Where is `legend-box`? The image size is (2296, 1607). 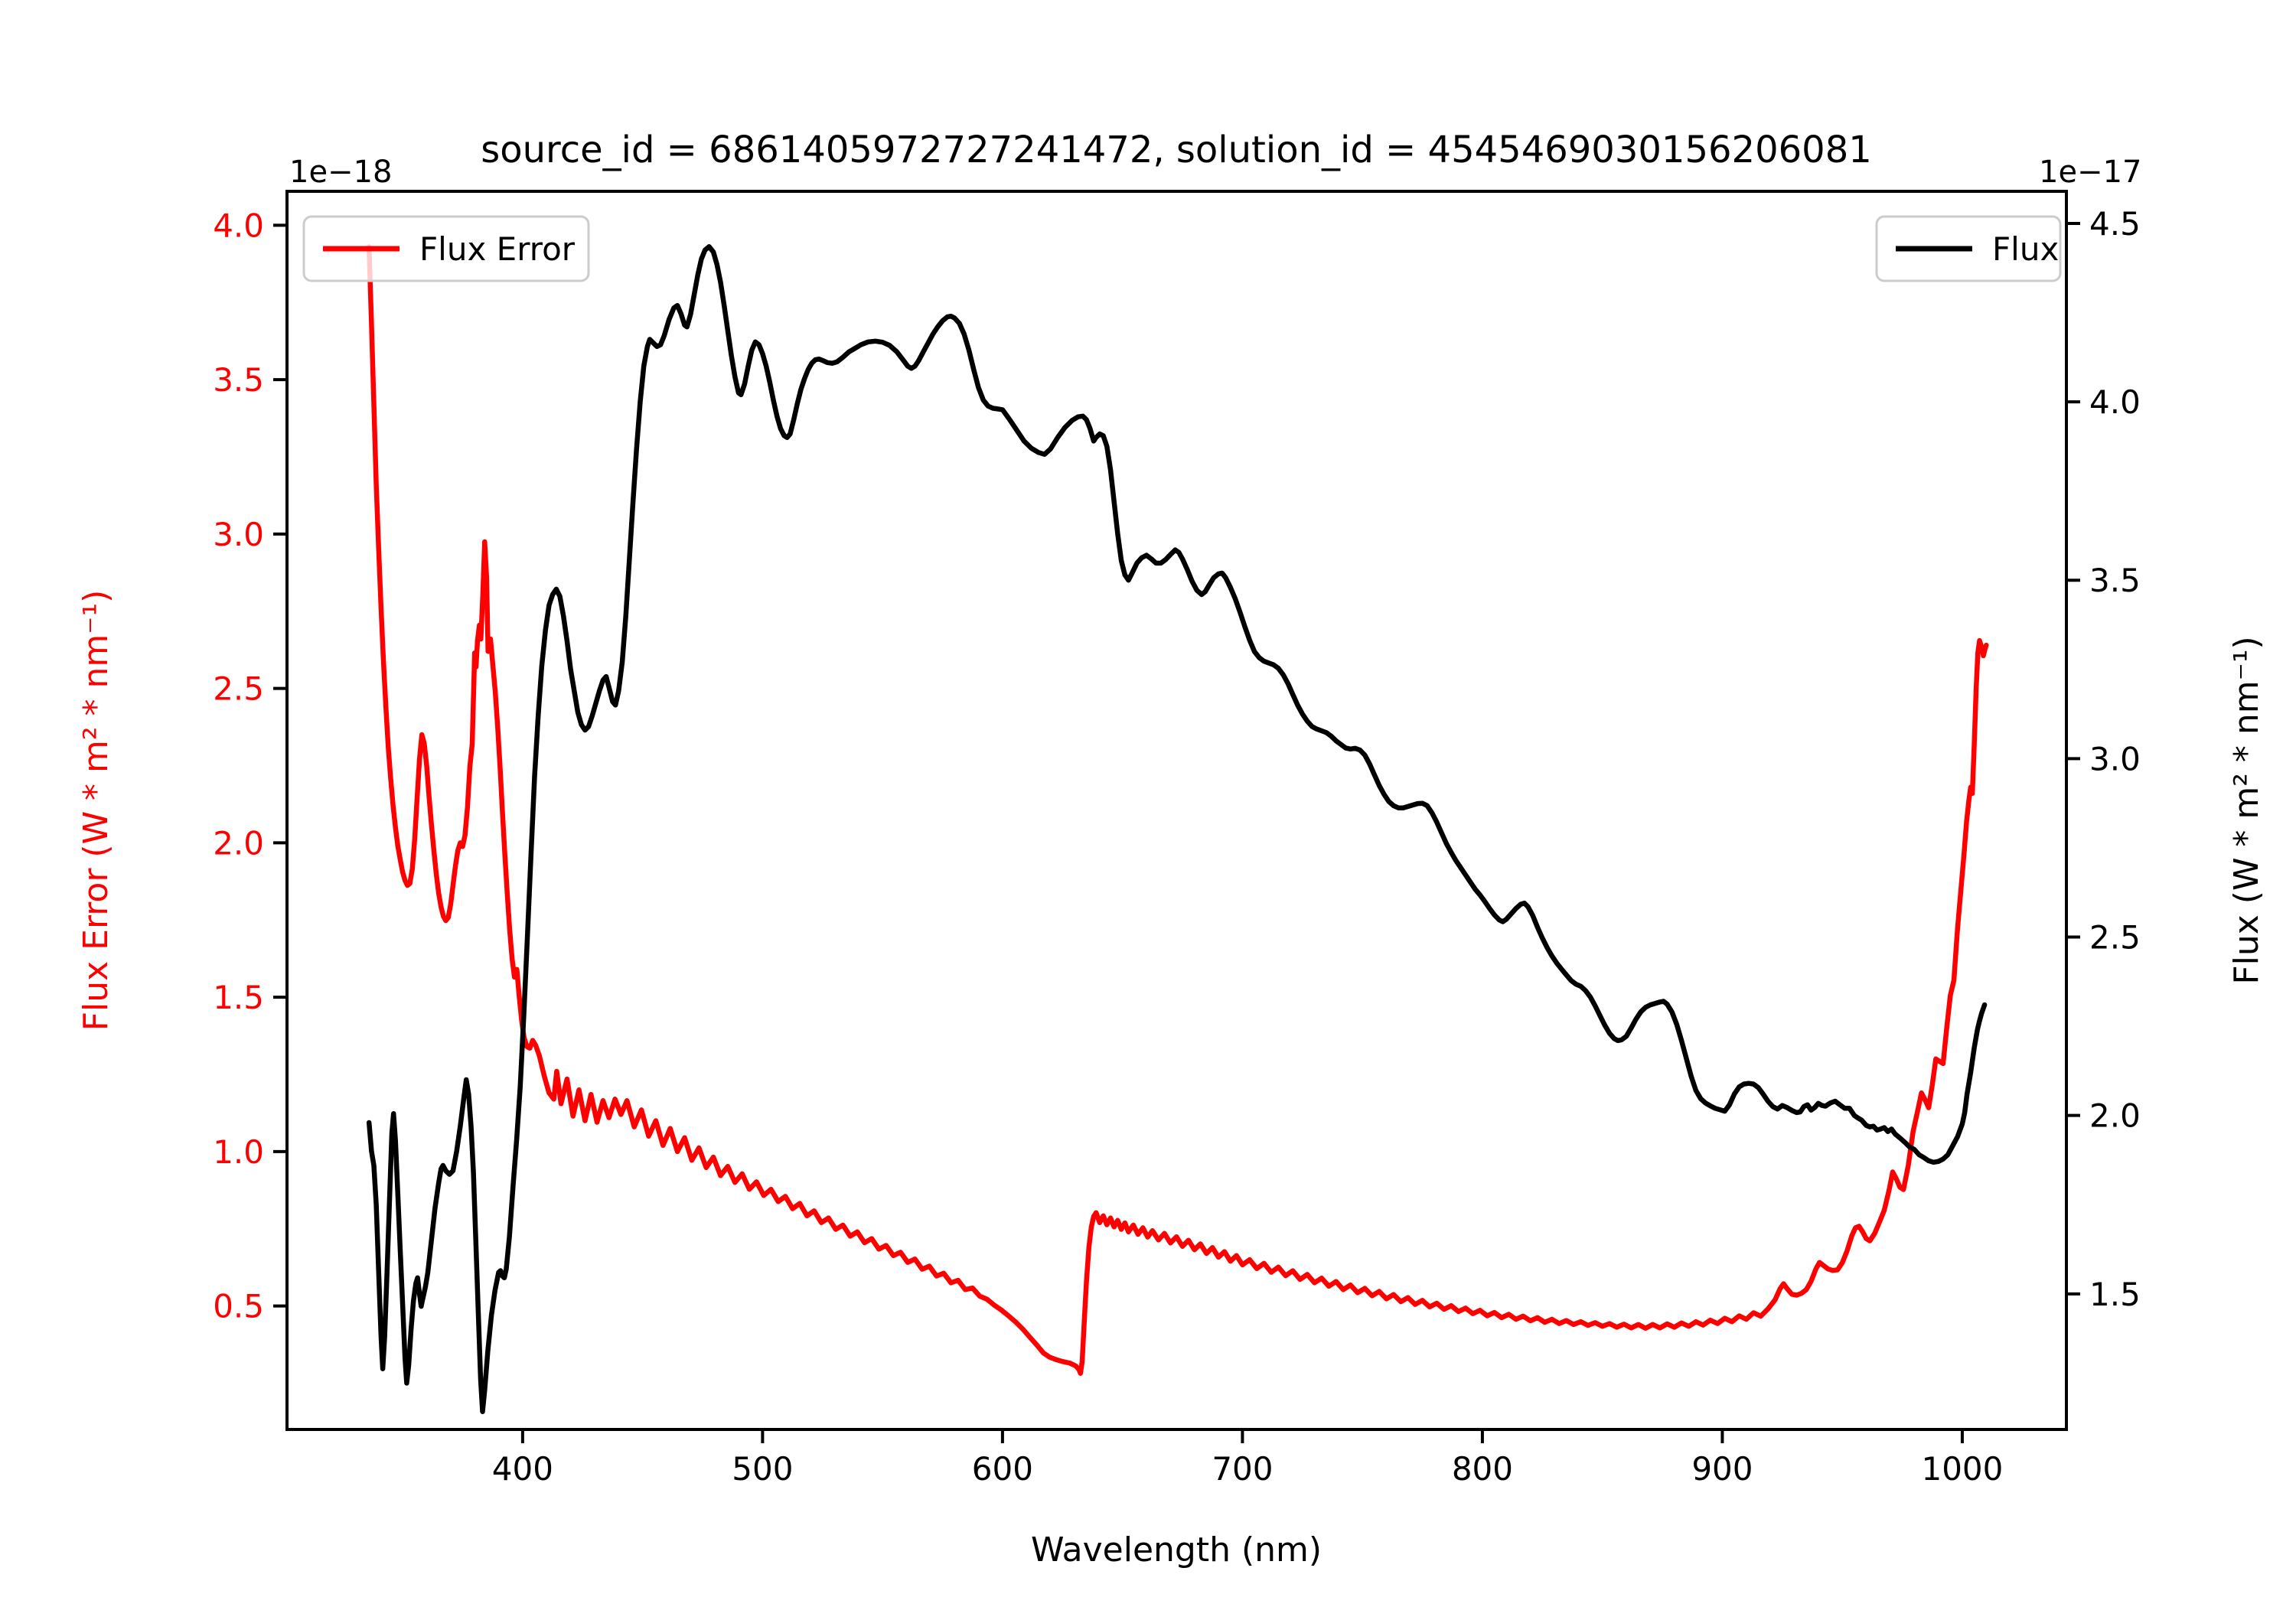
legend-box is located at coordinates (446, 248).